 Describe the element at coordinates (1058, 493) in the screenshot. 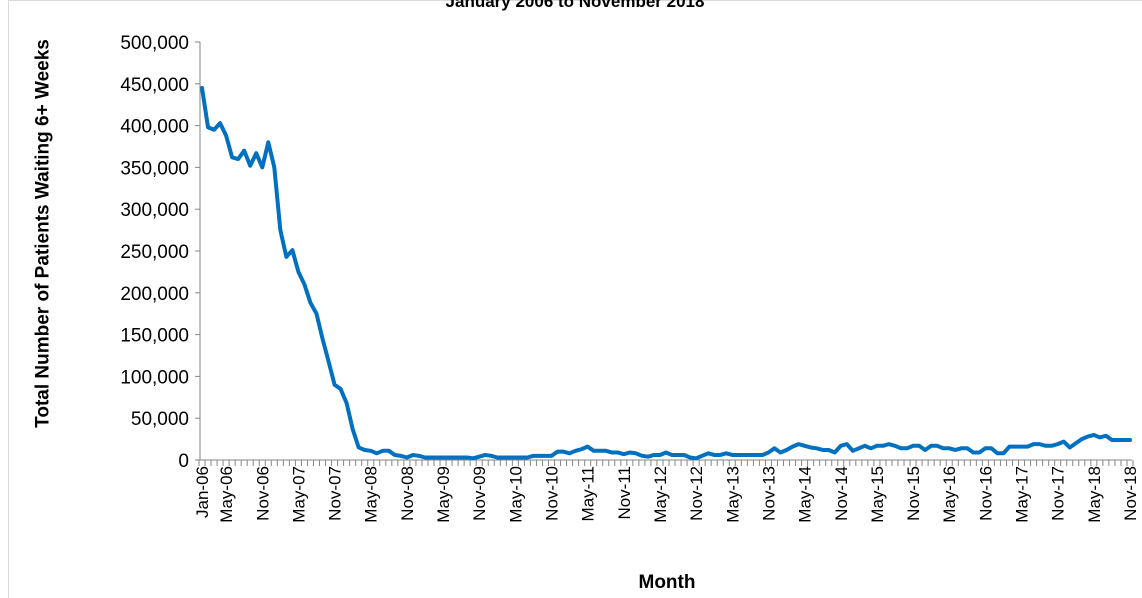

I see `x-tick-label: Nov-17` at that location.